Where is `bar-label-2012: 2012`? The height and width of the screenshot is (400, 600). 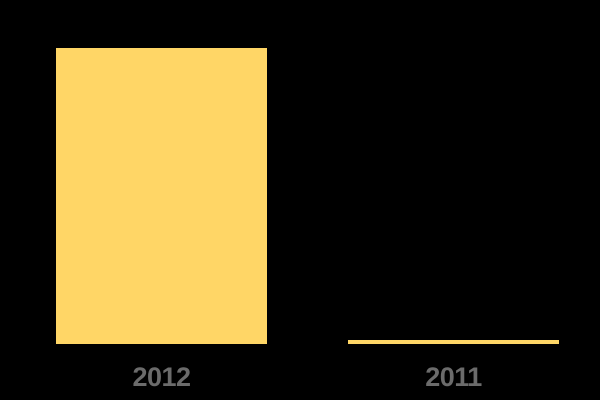 bar-label-2012: 2012 is located at coordinates (161, 377).